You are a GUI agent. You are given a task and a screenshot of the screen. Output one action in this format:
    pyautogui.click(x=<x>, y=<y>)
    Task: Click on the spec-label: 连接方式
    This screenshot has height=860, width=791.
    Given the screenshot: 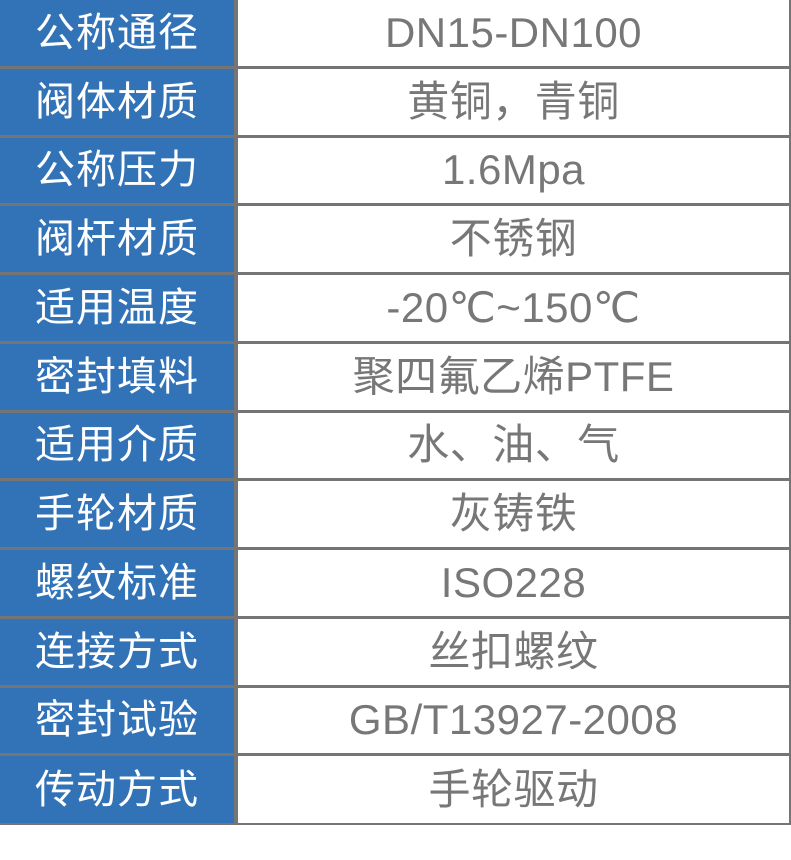 What is the action you would take?
    pyautogui.click(x=119, y=651)
    